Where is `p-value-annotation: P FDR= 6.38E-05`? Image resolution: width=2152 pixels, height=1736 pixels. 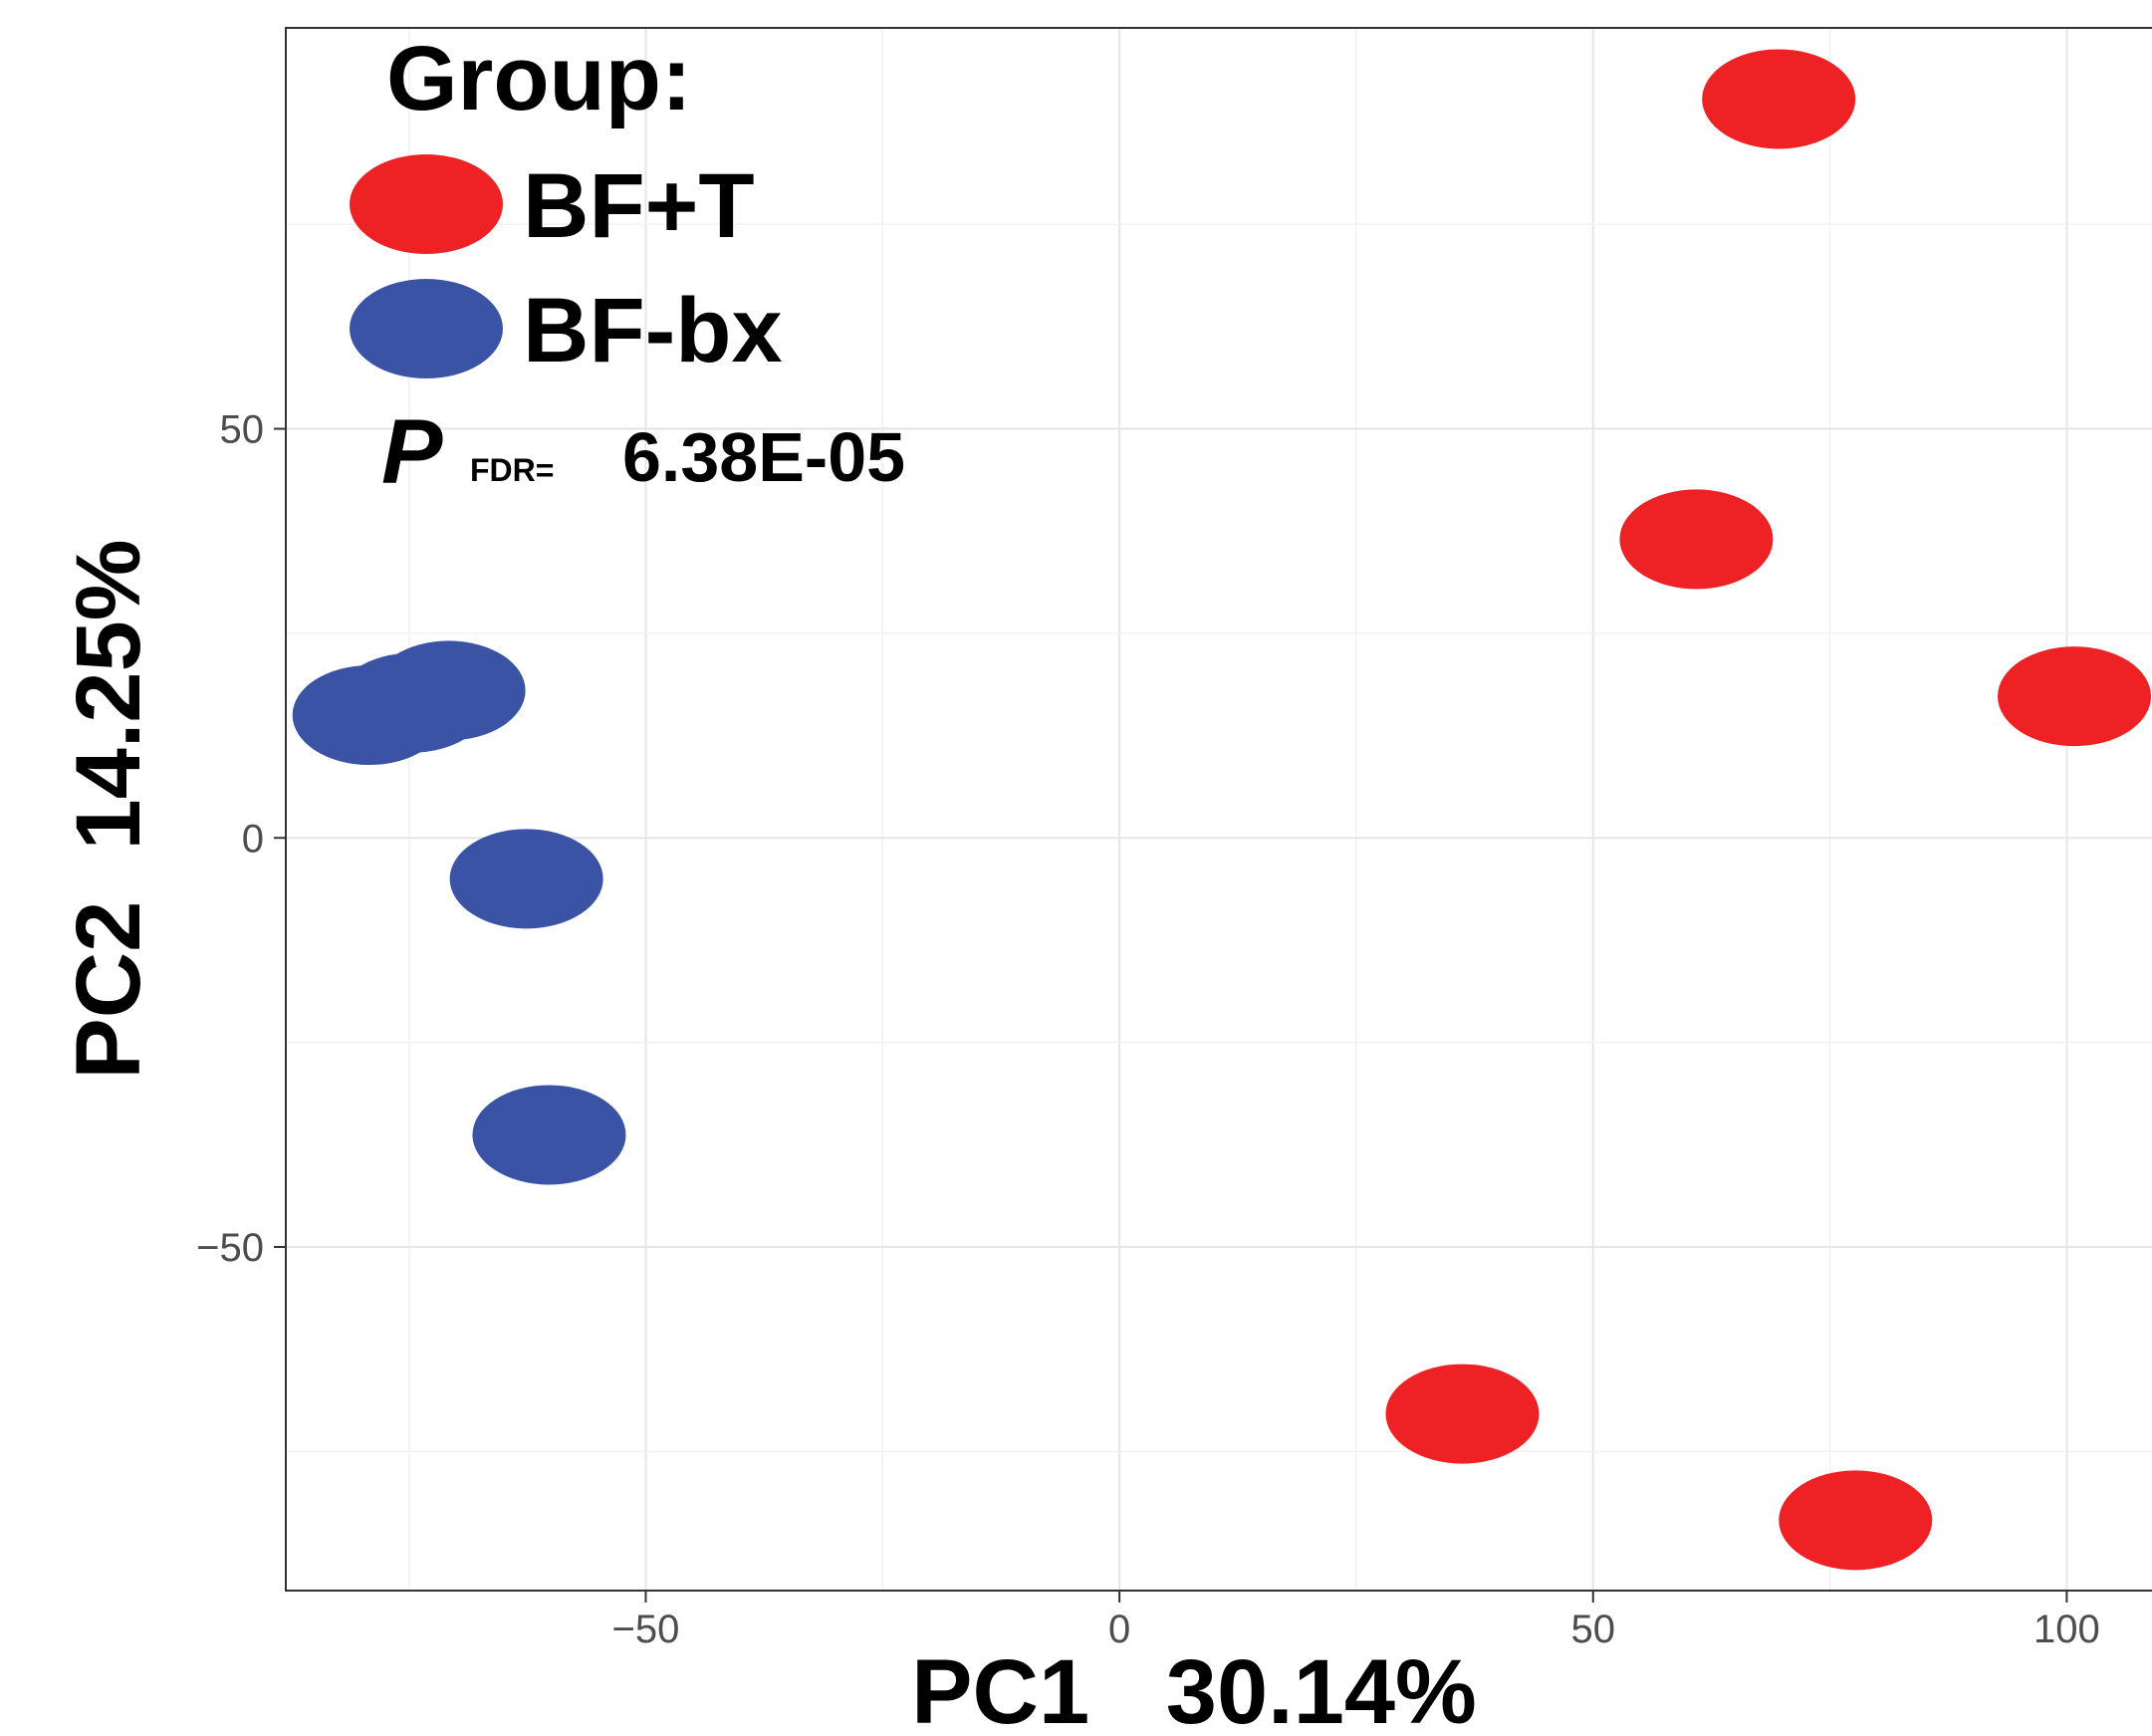 p-value-annotation: P FDR= 6.38E-05 is located at coordinates (643, 452).